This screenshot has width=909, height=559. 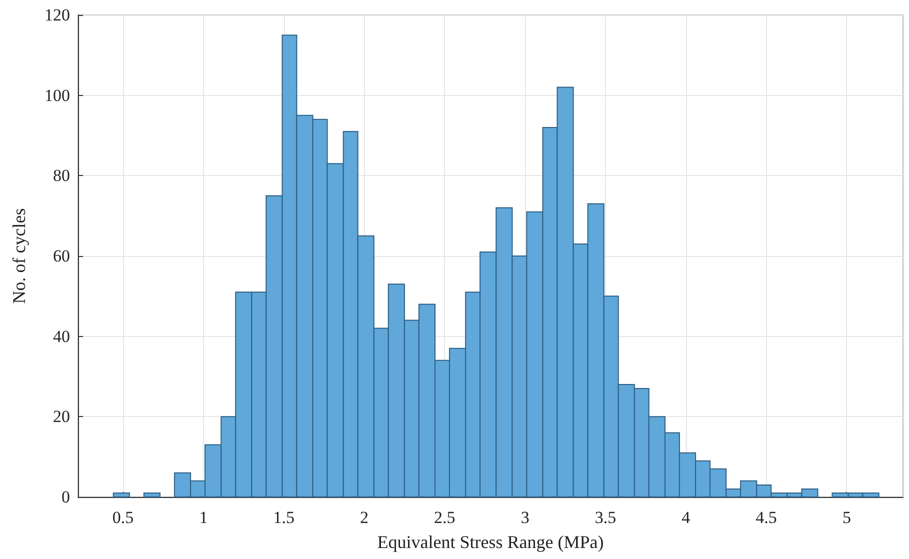 What do you see at coordinates (445, 517) in the screenshot?
I see `x-tick-label: 2.5` at bounding box center [445, 517].